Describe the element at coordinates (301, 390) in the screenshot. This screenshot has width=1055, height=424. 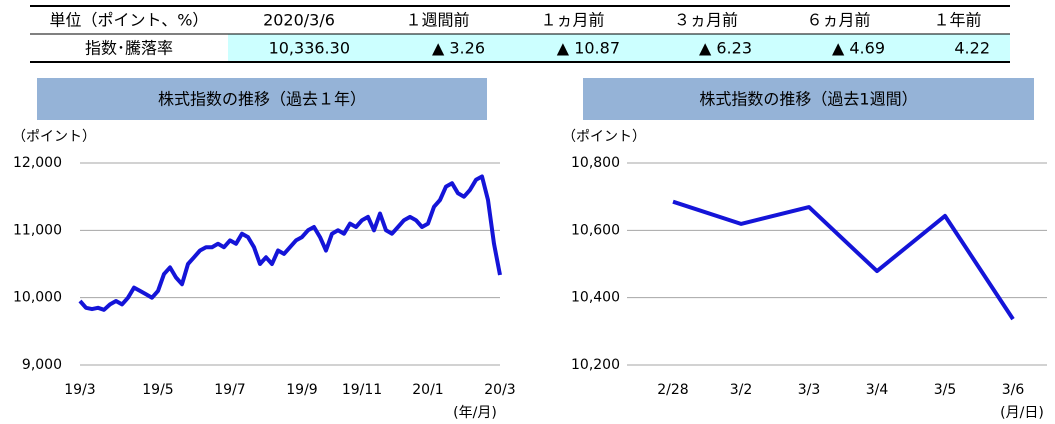
I see `x-tick-label: 19/9` at that location.